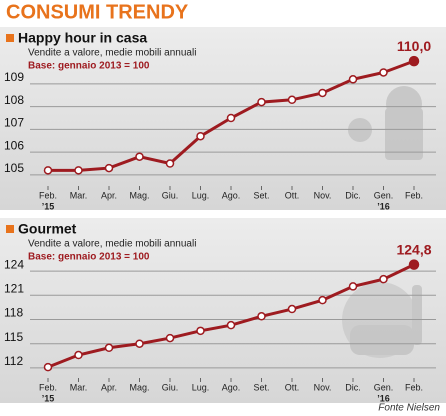 The image size is (446, 416). Describe the element at coordinates (13, 337) in the screenshot. I see `y-tick-label: 115` at that location.